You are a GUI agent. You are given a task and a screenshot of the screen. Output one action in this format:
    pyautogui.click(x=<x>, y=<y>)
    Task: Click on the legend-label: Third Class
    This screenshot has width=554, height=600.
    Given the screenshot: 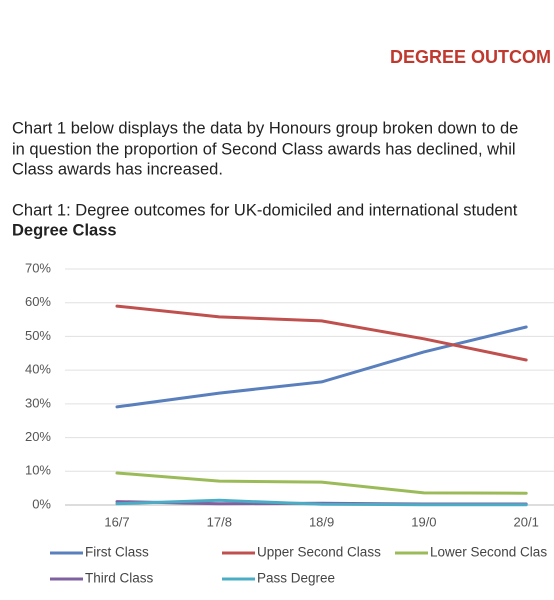 What is the action you would take?
    pyautogui.click(x=119, y=578)
    